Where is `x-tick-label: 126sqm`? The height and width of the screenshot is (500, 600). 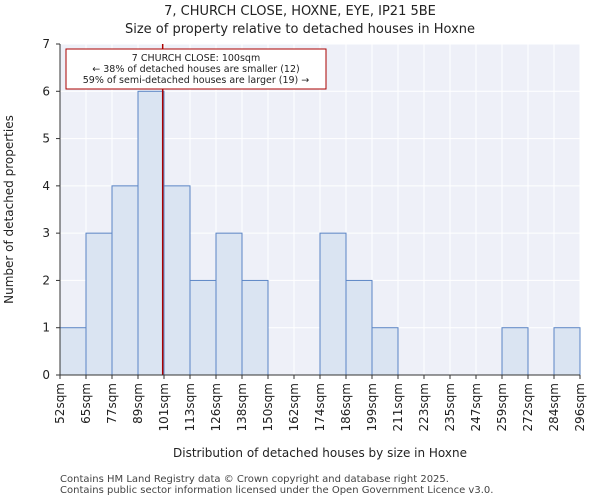
x-tick-label: 126sqm is located at coordinates (216, 407).